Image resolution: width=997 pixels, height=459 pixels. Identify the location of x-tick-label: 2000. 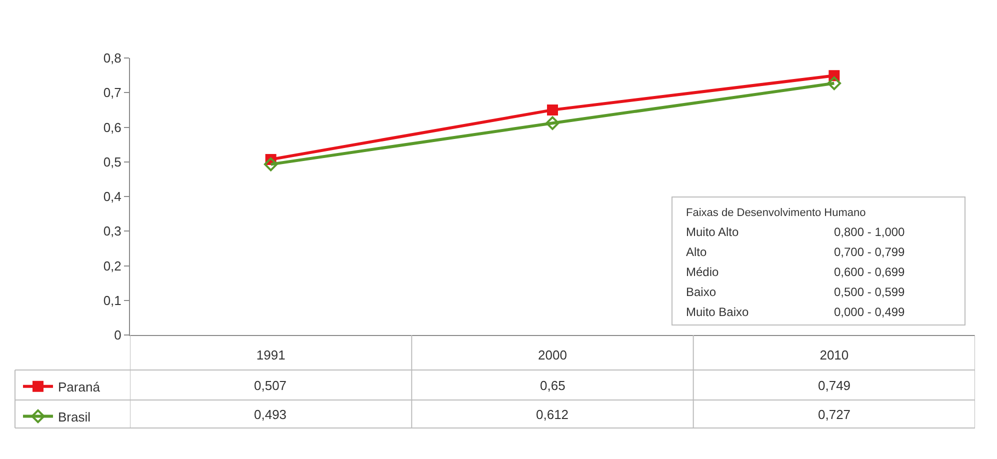
(552, 355).